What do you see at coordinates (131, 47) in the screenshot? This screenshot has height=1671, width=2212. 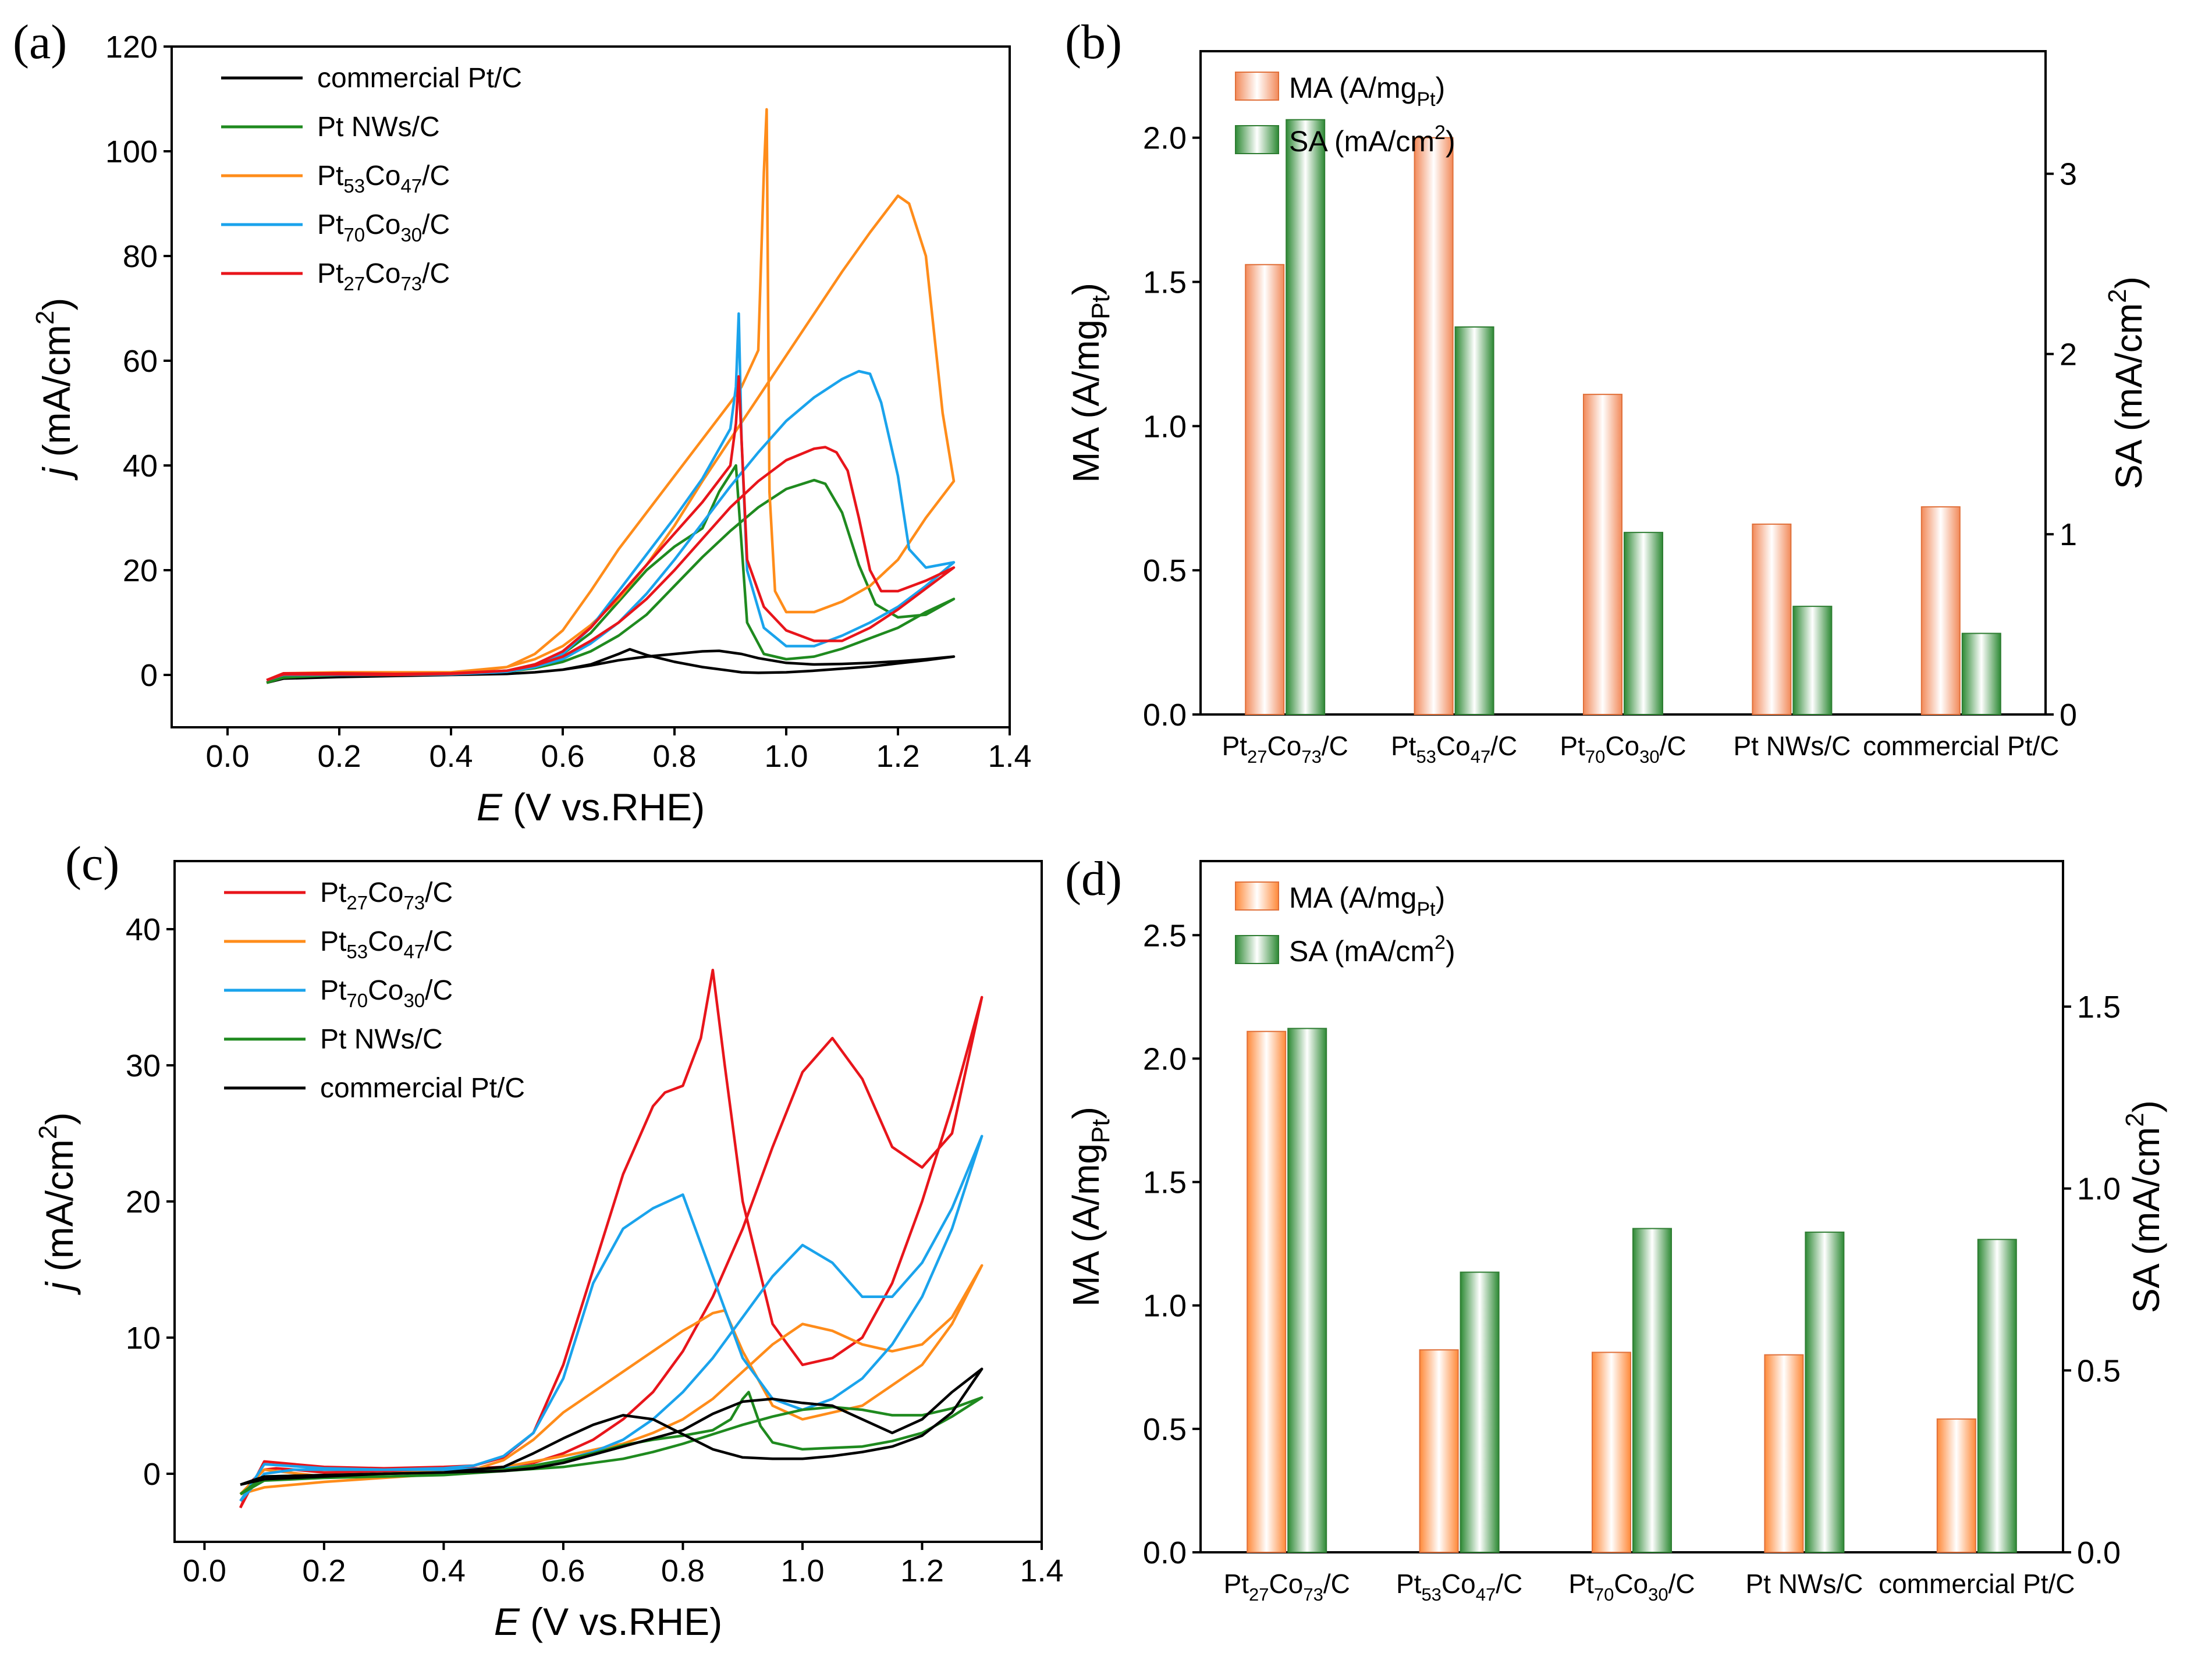 I see `y-tick-label: 120` at bounding box center [131, 47].